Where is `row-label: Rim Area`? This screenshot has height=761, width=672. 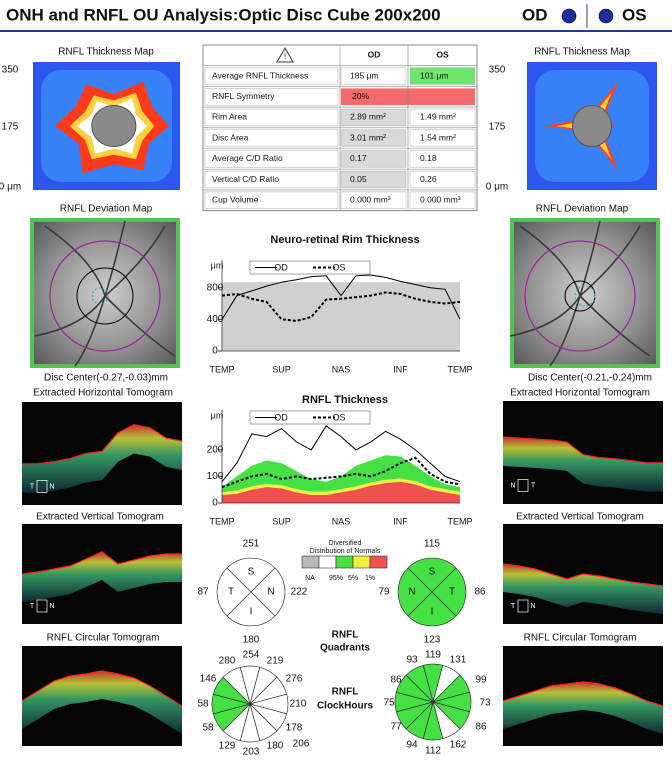 row-label: Rim Area is located at coordinates (229, 117).